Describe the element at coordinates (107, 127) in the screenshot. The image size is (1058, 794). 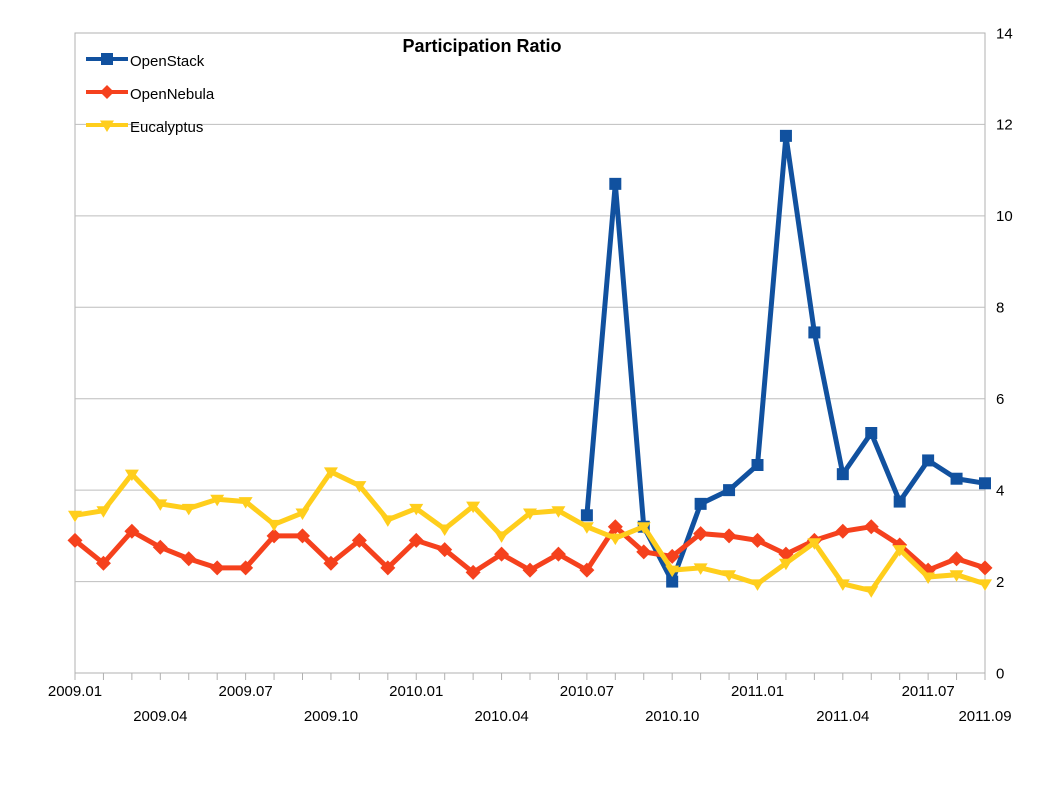
I see `eucalyptus-line-marker-icon` at that location.